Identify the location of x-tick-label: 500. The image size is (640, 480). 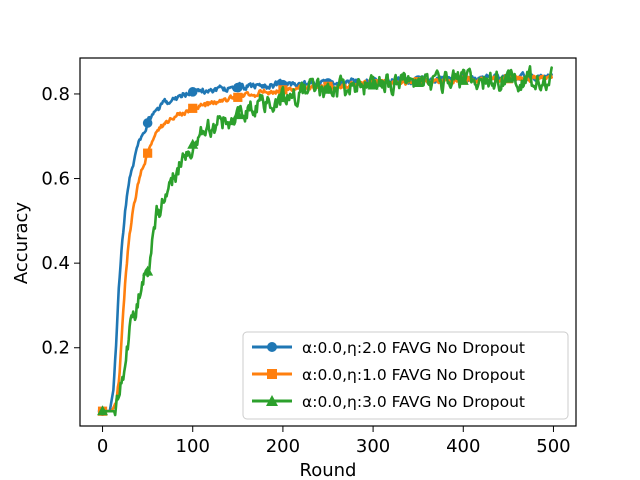
(553, 446).